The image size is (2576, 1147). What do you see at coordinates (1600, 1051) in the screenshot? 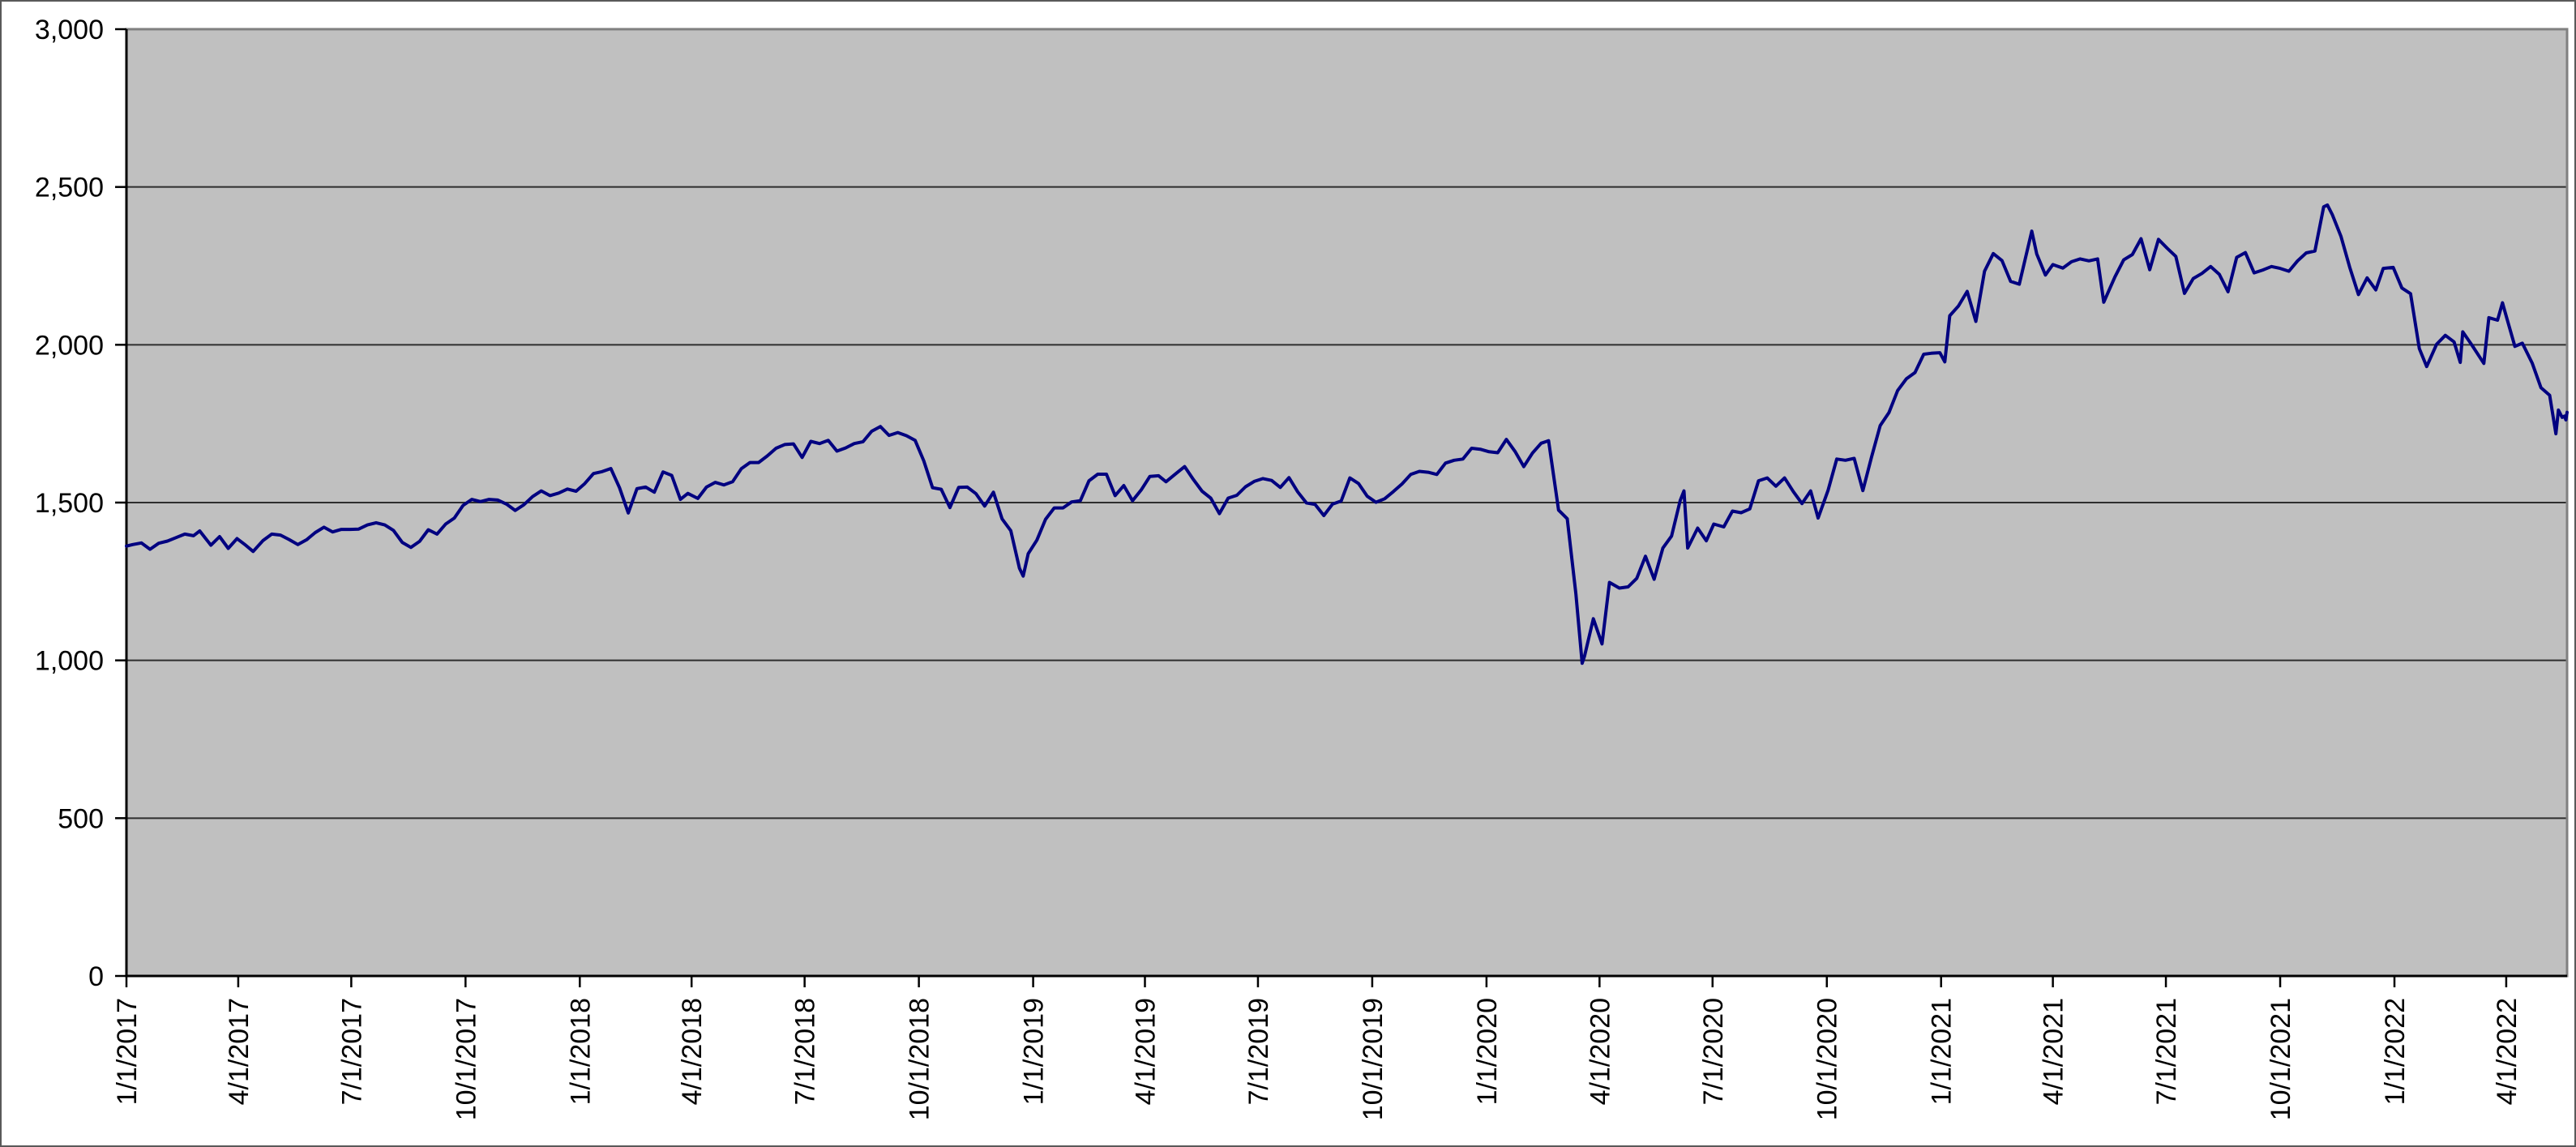
I see `x-axis-label: 4/1/2020` at bounding box center [1600, 1051].